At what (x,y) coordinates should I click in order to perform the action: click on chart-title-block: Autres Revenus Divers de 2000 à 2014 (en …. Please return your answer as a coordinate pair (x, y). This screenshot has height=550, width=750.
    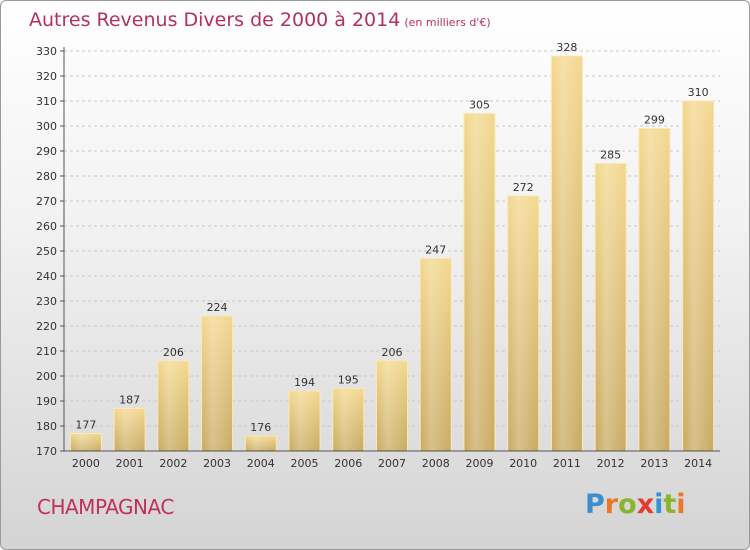
    Looking at the image, I should click on (260, 20).